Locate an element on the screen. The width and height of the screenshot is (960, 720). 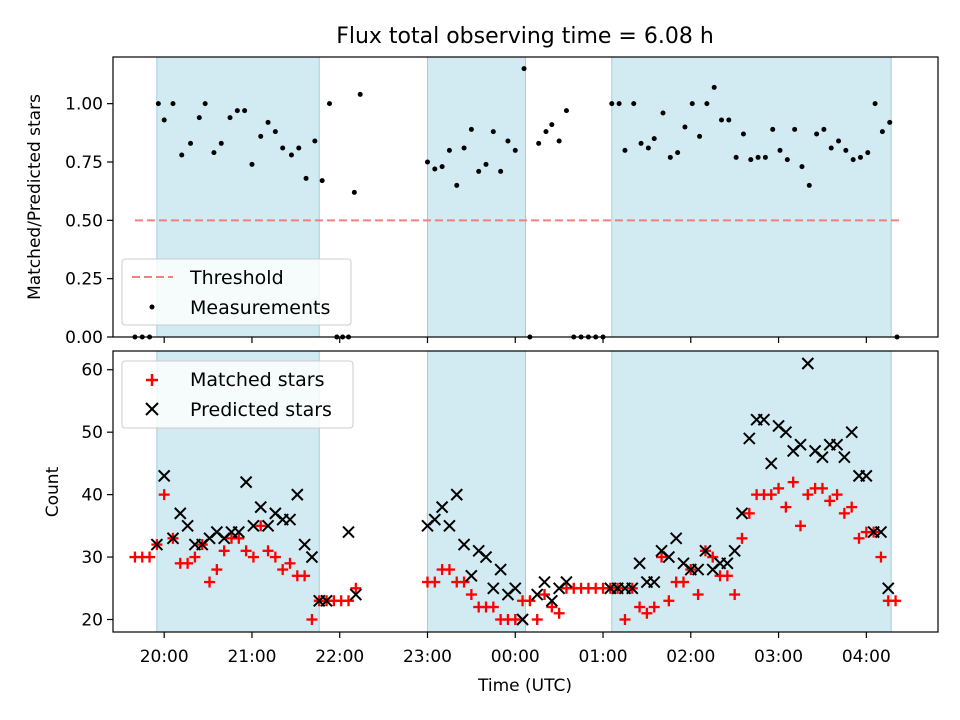
chart-title: Flux total observing time = 6.08 h is located at coordinates (525, 36).